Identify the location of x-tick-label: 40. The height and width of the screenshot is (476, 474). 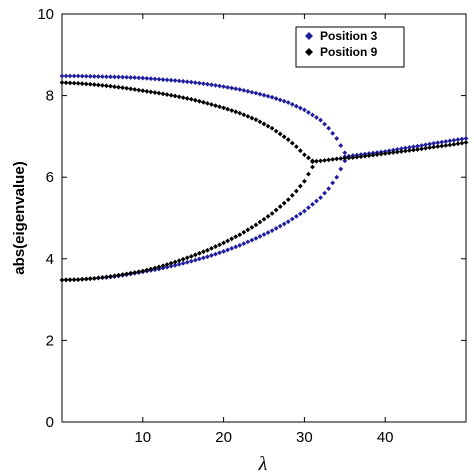
(385, 437).